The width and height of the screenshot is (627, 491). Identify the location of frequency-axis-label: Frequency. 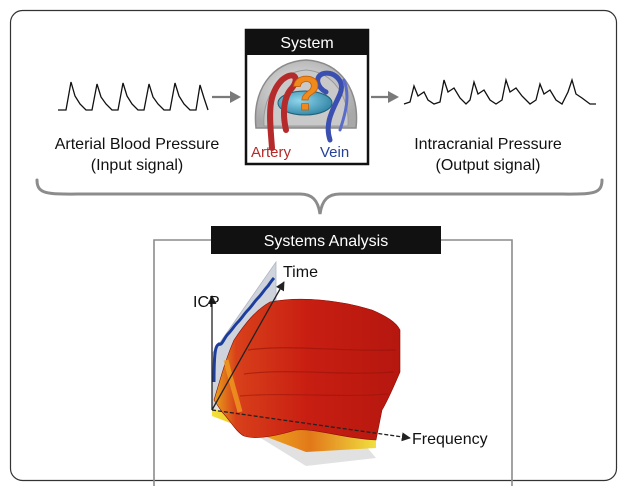
(450, 439).